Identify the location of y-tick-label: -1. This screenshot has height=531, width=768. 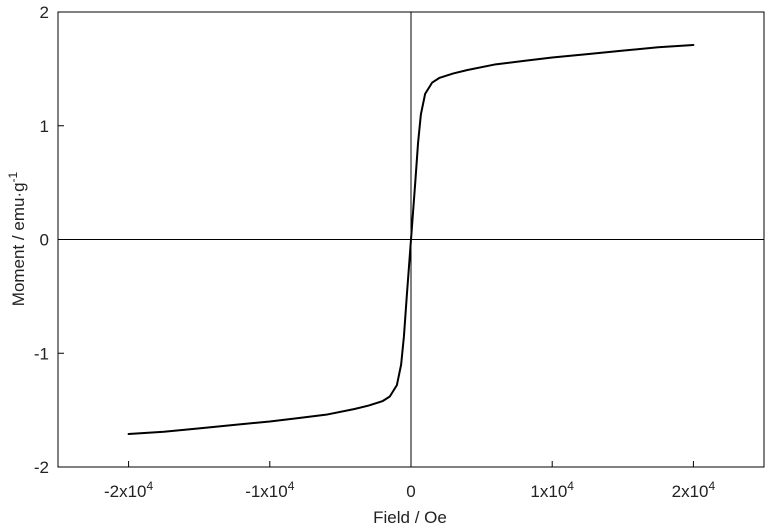
(41, 353).